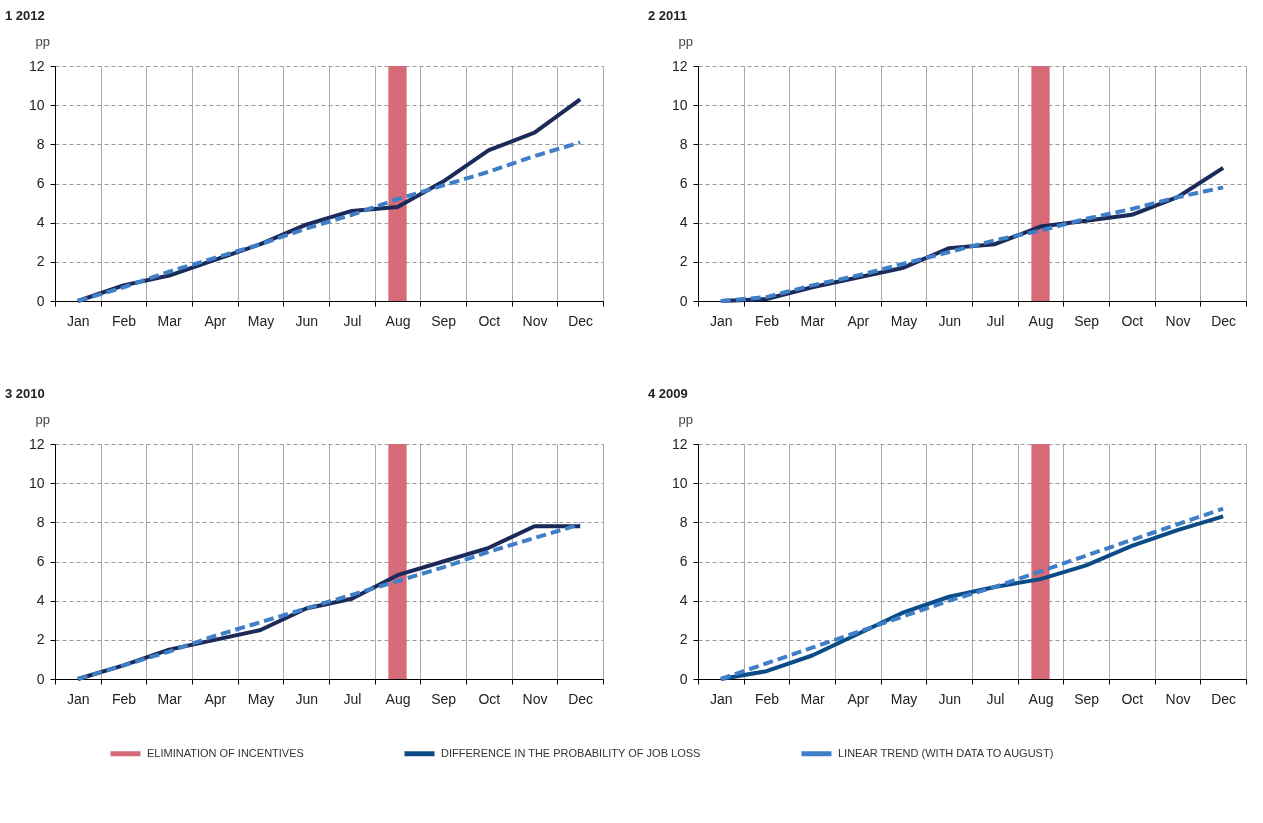 Image resolution: width=1263 pixels, height=823 pixels. What do you see at coordinates (225, 752) in the screenshot?
I see `legend-label: ELIMINATION OF INCENTIVES` at bounding box center [225, 752].